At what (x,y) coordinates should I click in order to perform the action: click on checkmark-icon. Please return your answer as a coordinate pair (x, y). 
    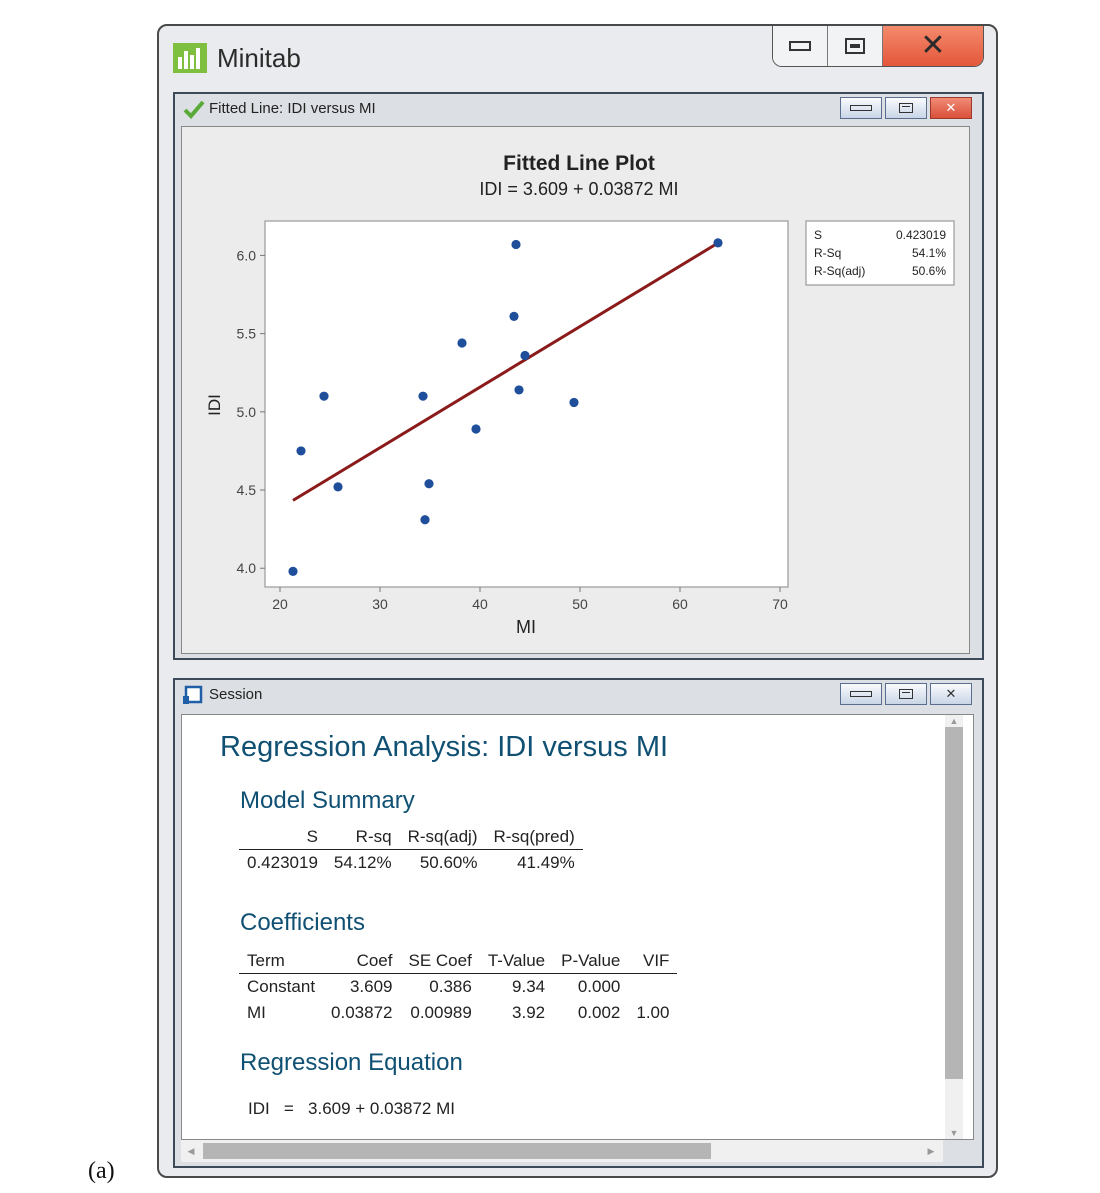
    Looking at the image, I should click on (194, 109).